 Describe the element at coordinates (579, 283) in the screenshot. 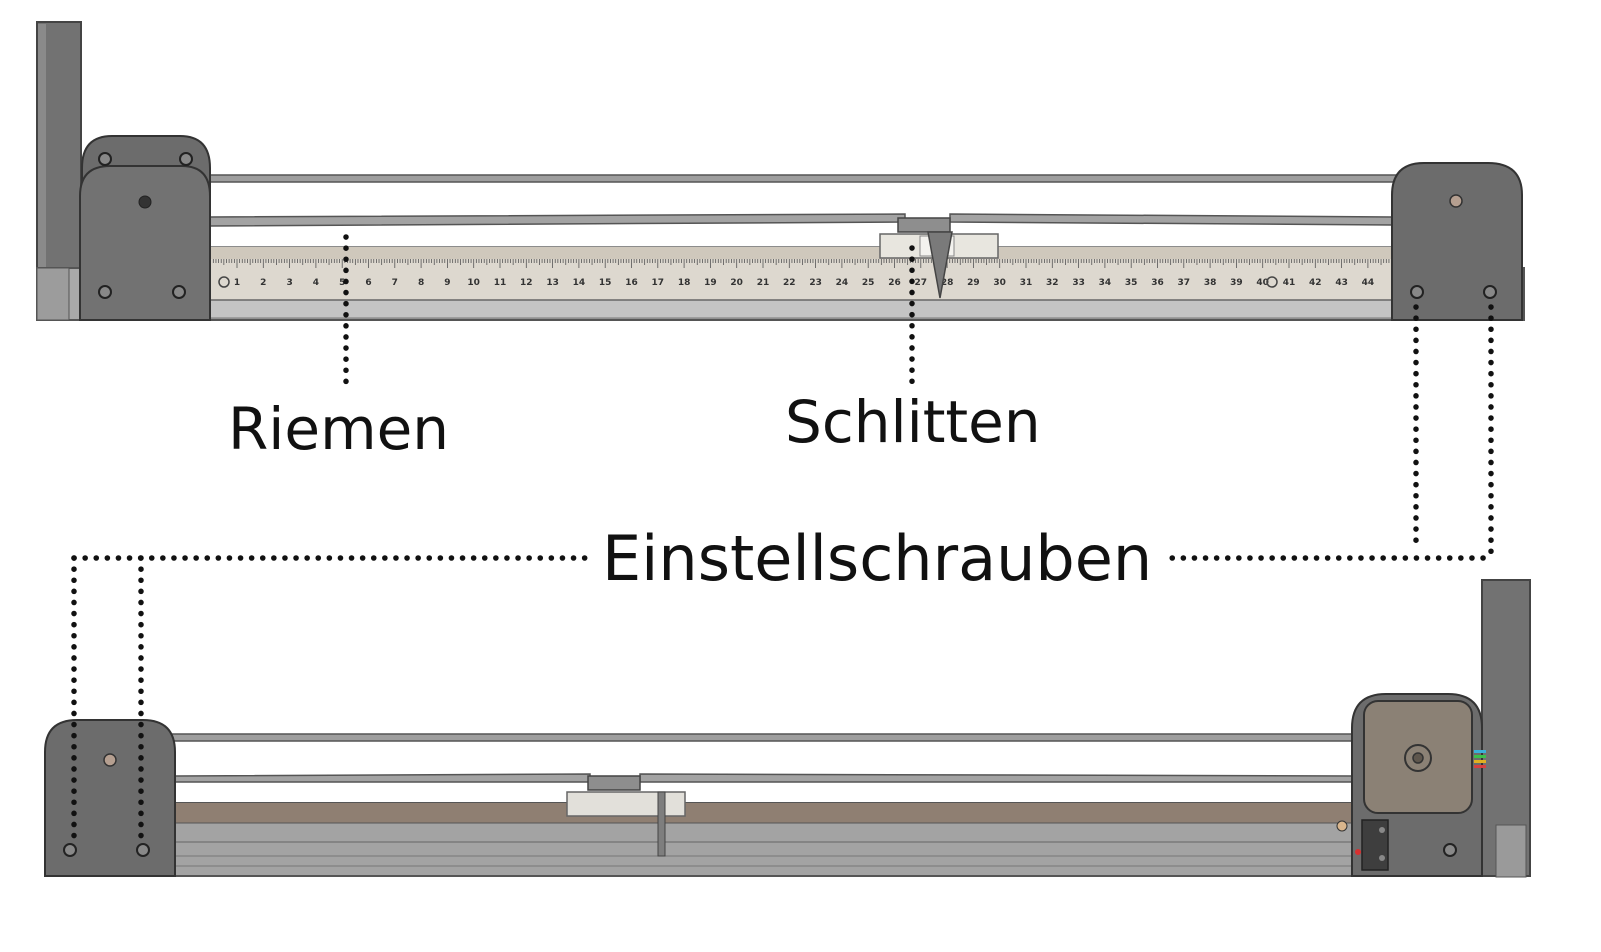

I see `scale-number: 14` at that location.